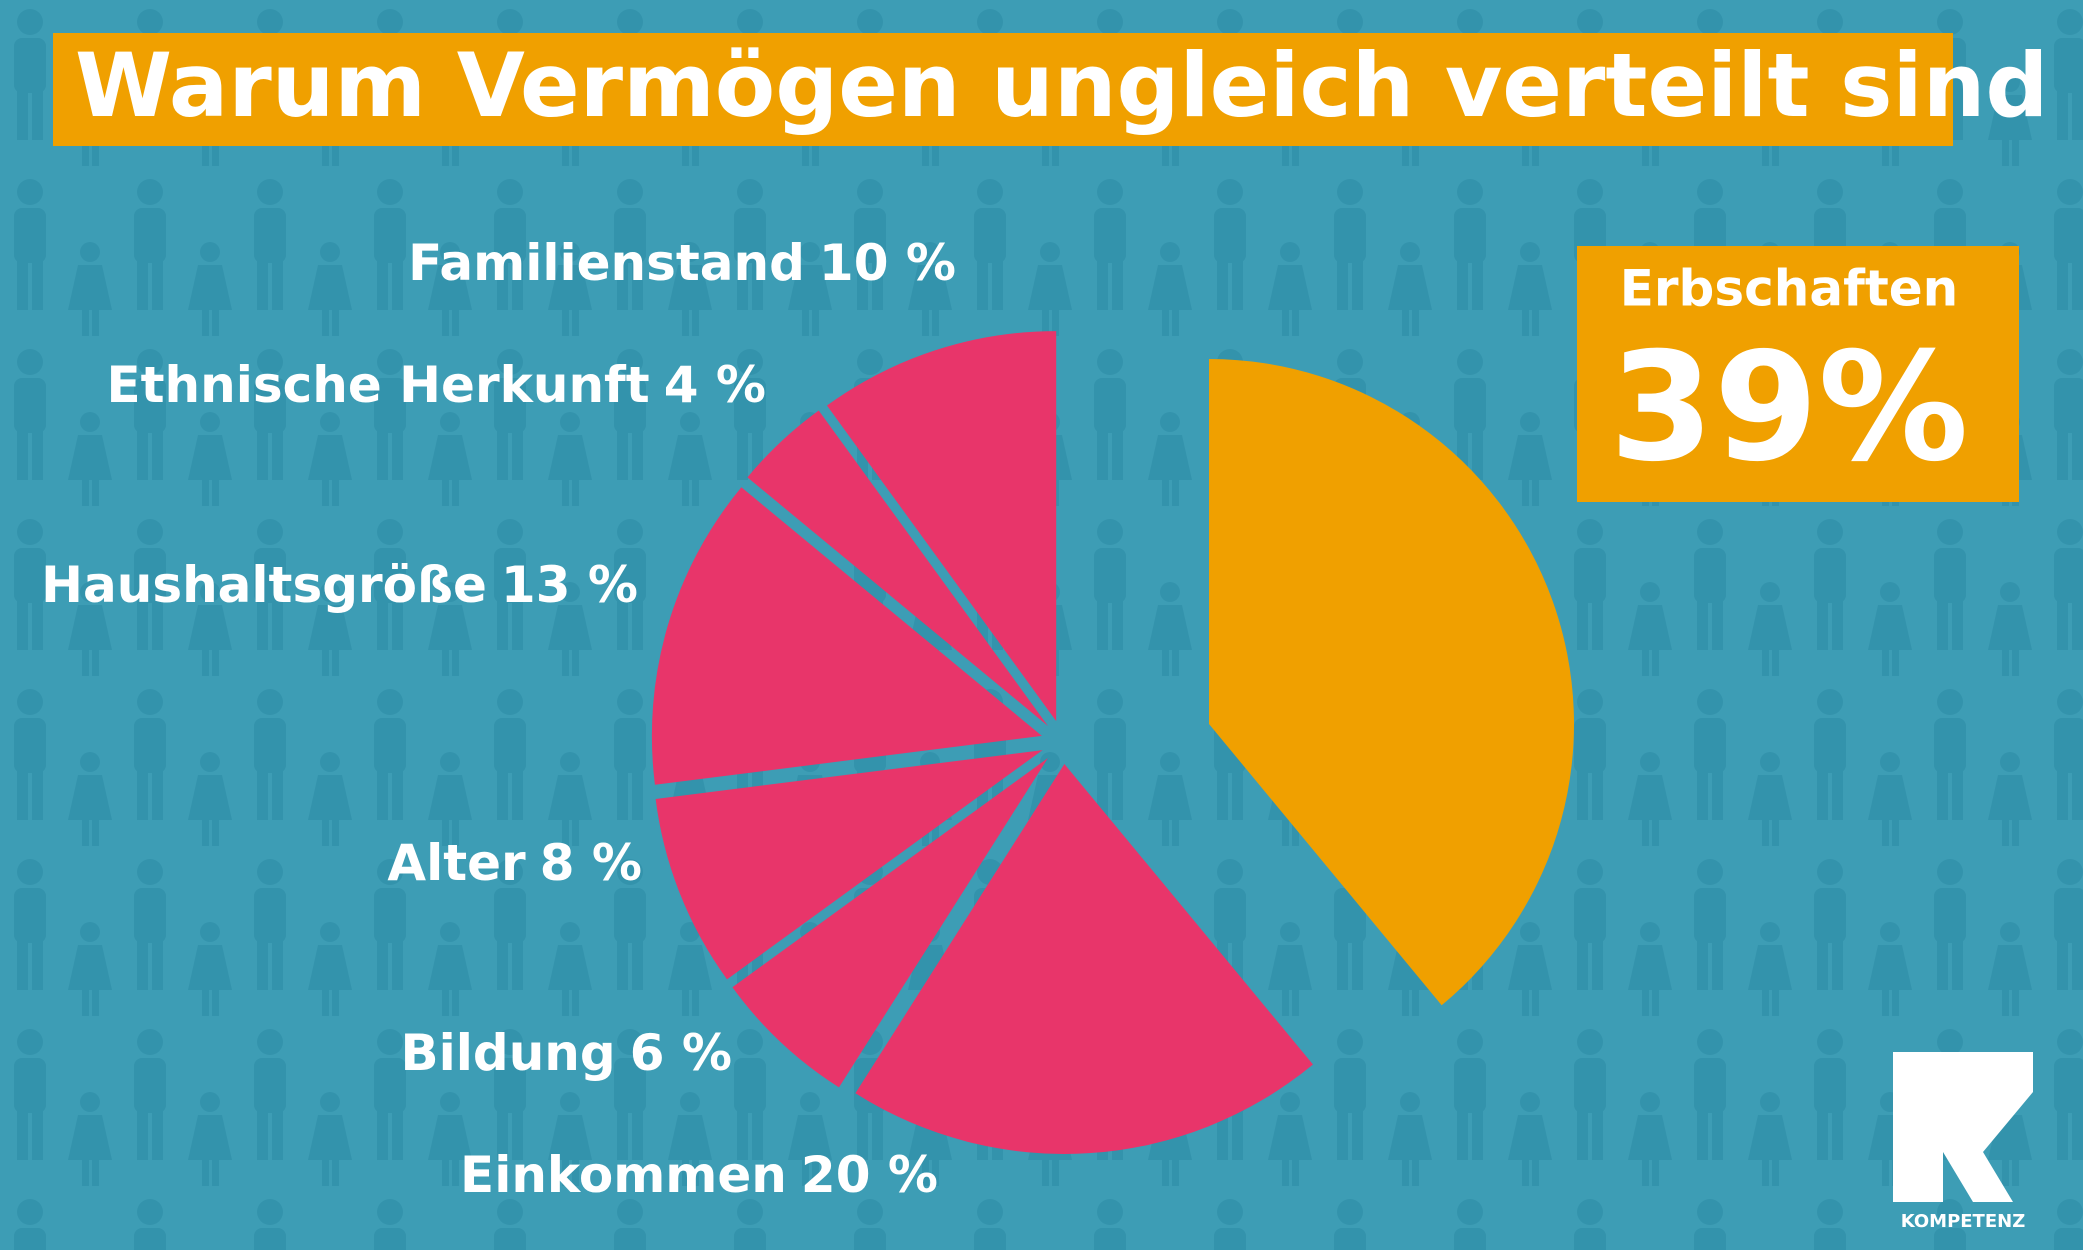  What do you see at coordinates (681, 1053) in the screenshot?
I see `value-label: 6 %` at bounding box center [681, 1053].